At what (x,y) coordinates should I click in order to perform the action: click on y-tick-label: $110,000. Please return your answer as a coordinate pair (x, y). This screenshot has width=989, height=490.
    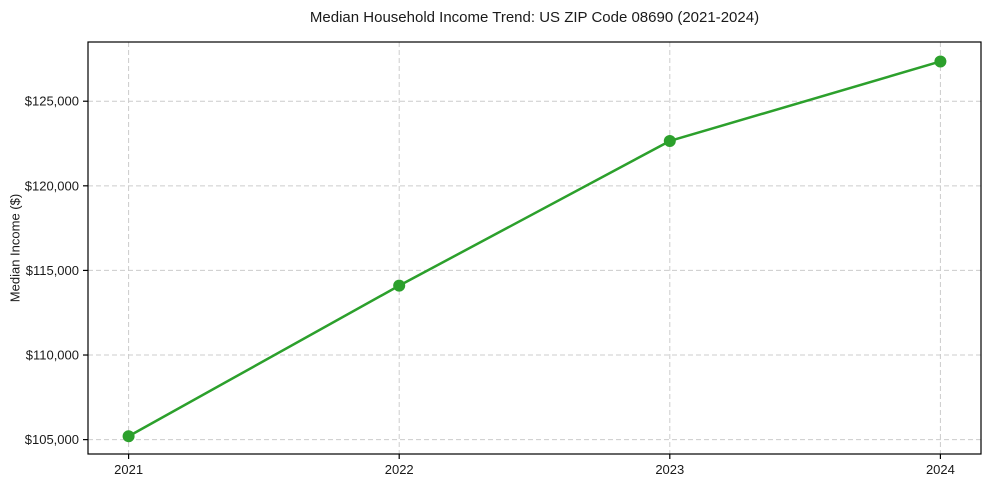
    Looking at the image, I should click on (52, 355).